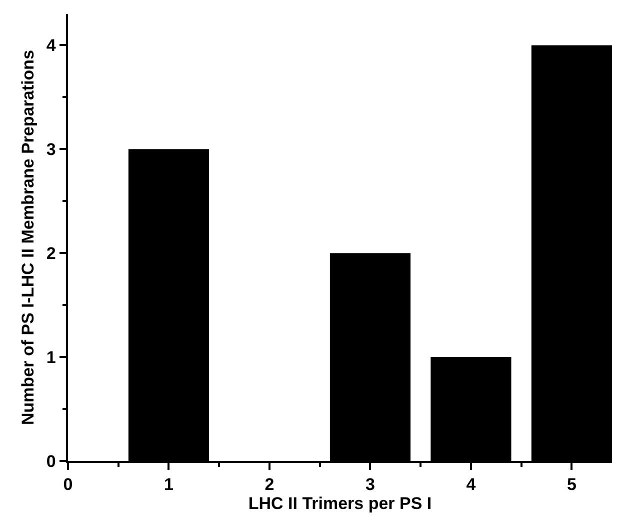  I want to click on y-axis-title: Number of PS I-LHC II Membrane Preparations, so click(28, 238).